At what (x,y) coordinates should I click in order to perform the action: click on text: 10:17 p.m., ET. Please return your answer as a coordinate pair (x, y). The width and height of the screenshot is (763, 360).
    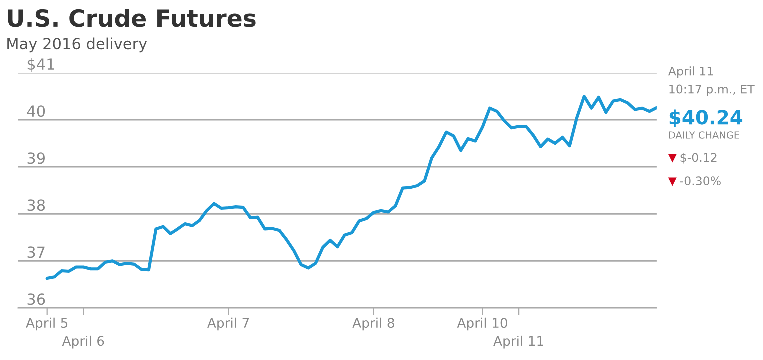
    Looking at the image, I should click on (712, 90).